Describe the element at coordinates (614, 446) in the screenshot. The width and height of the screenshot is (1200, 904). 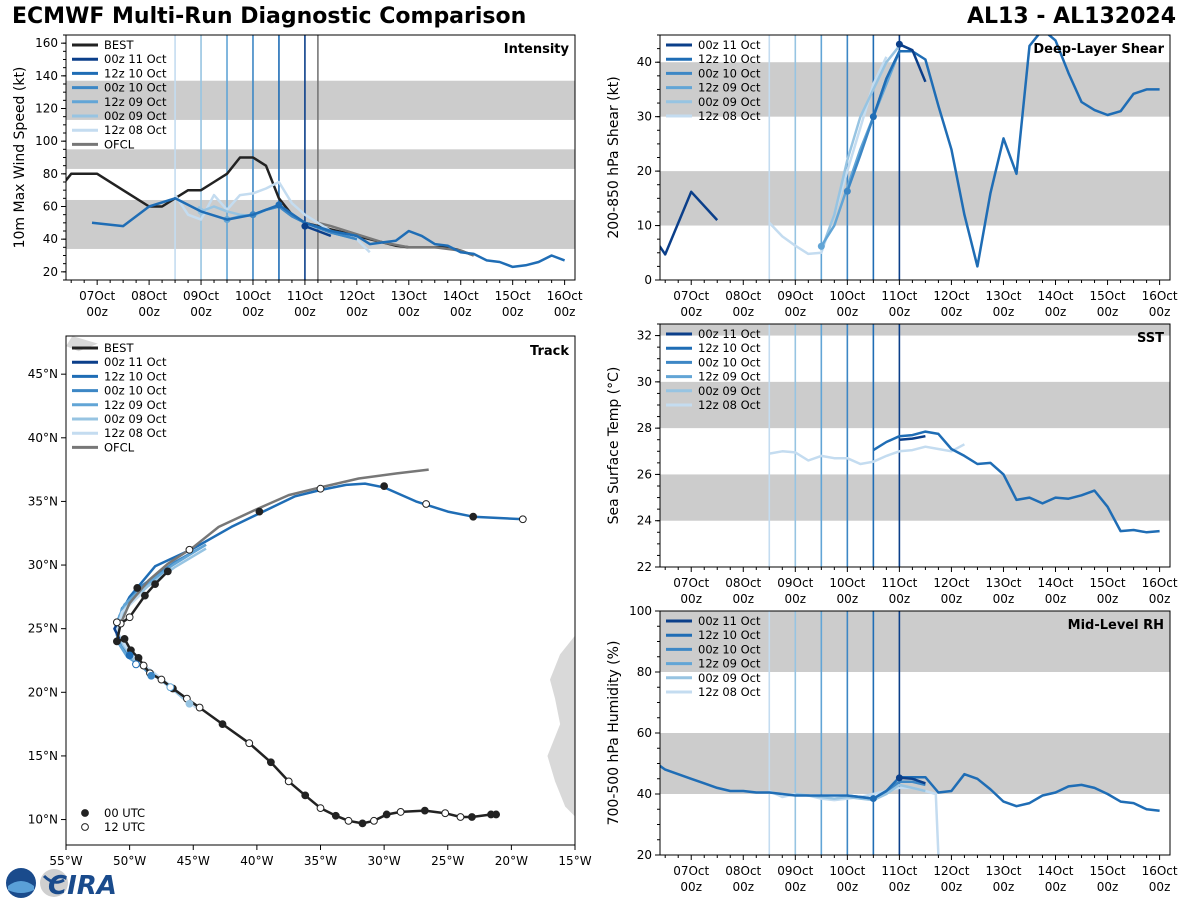
I see `sst-ylabel: Sea Surface Temp (°C)` at that location.